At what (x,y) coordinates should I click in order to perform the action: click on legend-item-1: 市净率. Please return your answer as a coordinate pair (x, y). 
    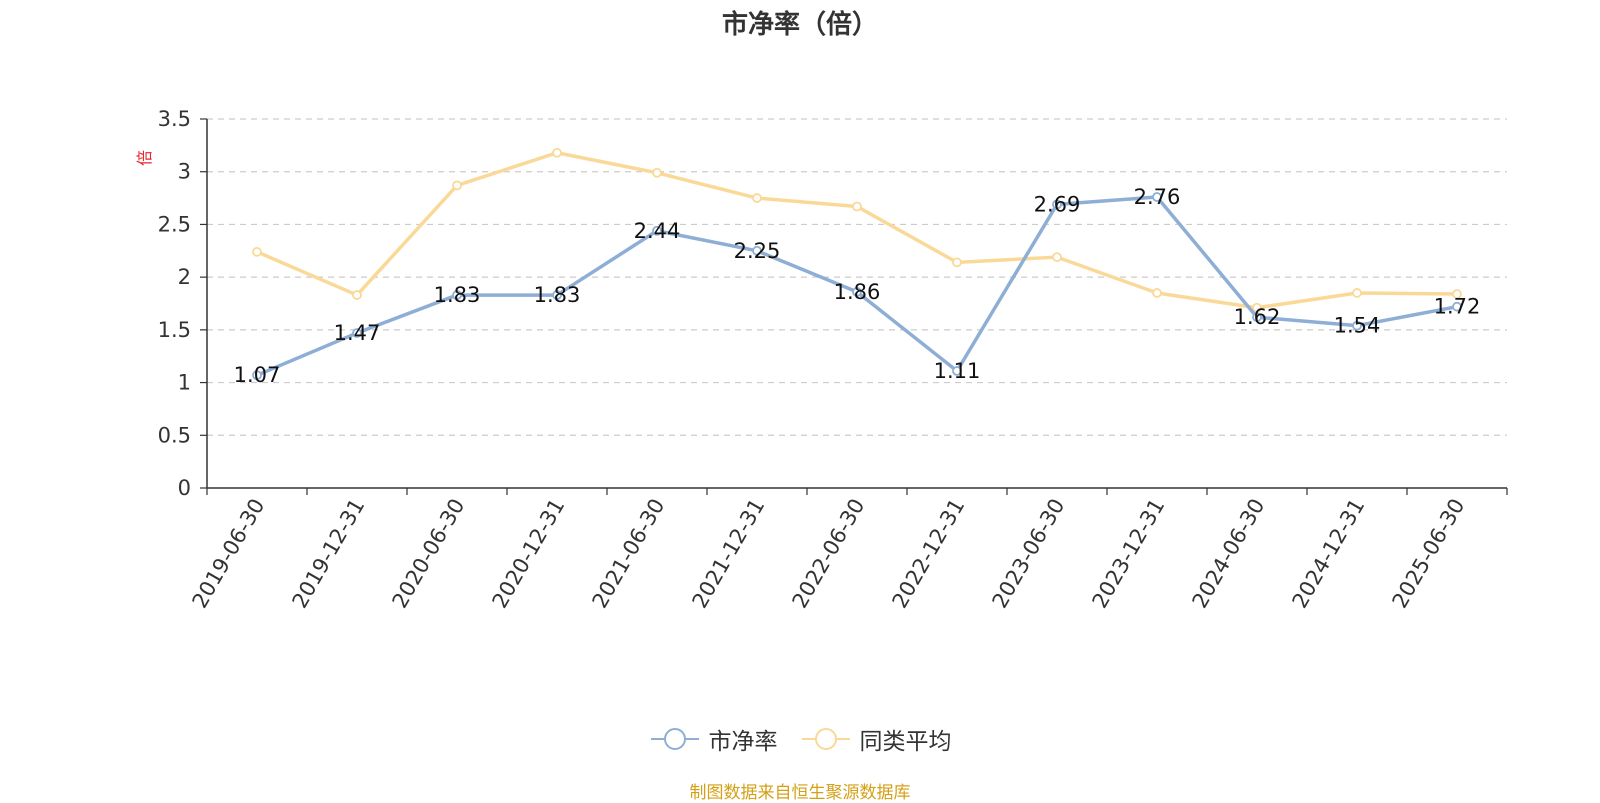
    Looking at the image, I should click on (713, 739).